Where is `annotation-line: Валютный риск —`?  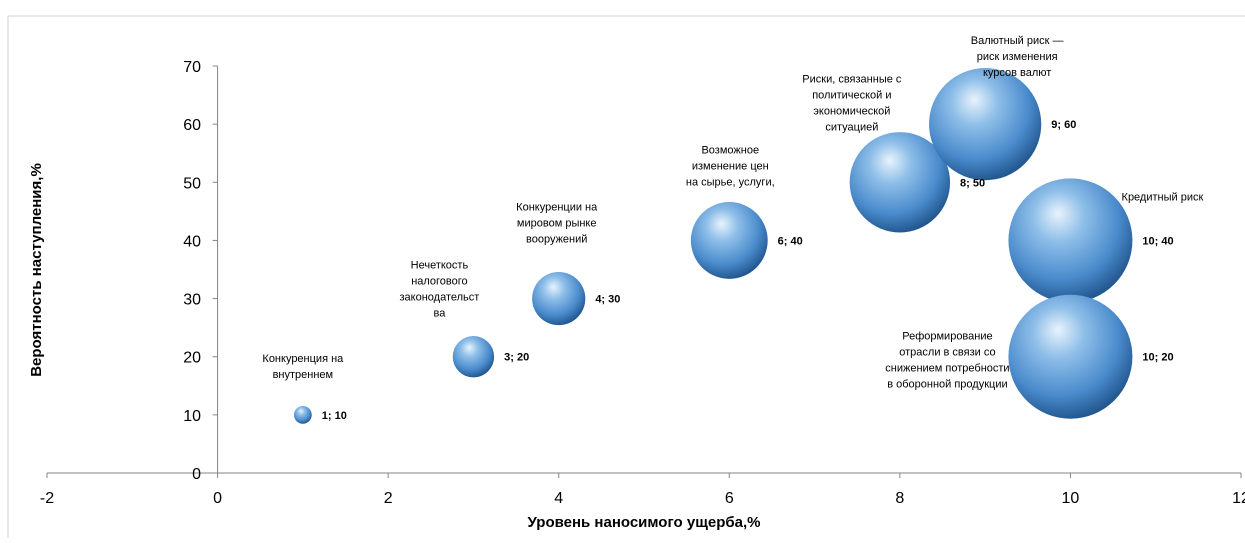 annotation-line: Валютный риск — is located at coordinates (1017, 41).